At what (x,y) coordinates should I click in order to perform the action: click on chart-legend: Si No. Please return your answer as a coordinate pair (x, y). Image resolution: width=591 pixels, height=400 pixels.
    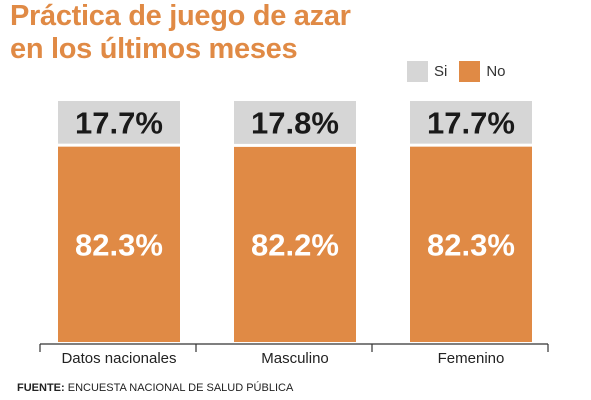
    Looking at the image, I should click on (462, 71).